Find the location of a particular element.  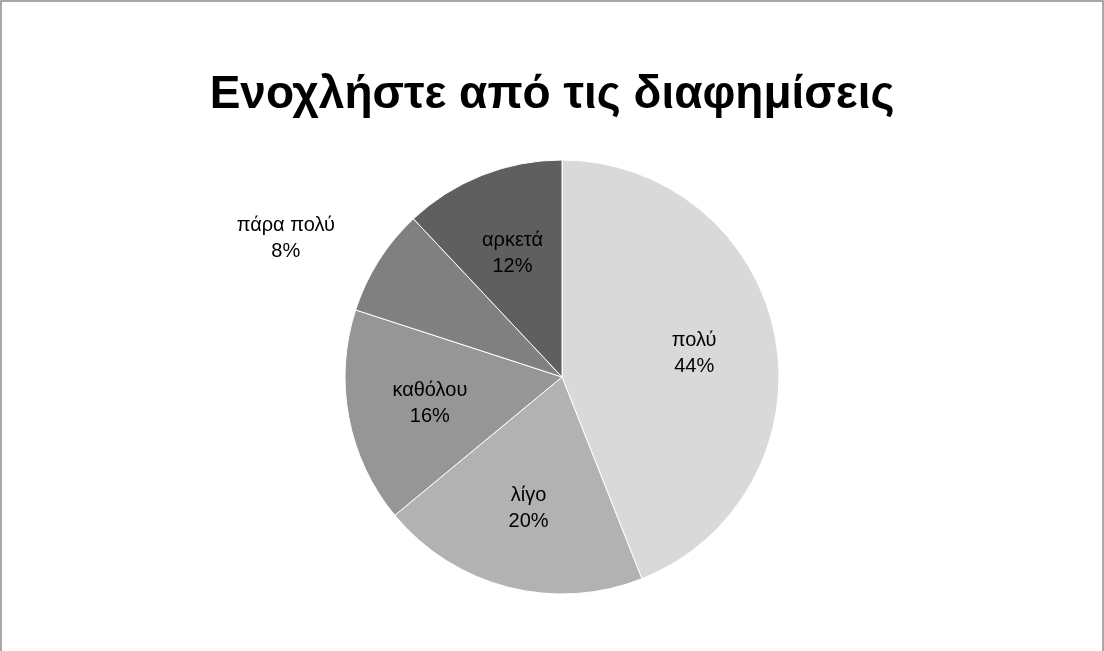

slice-label: πάρα πολύ is located at coordinates (285, 223).